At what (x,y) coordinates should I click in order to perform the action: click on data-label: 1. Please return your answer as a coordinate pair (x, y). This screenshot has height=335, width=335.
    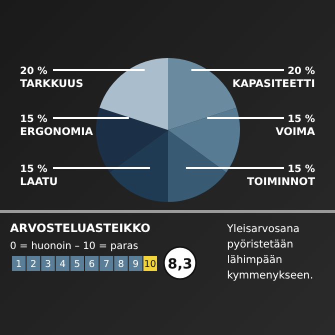
    Looking at the image, I should click on (19, 264).